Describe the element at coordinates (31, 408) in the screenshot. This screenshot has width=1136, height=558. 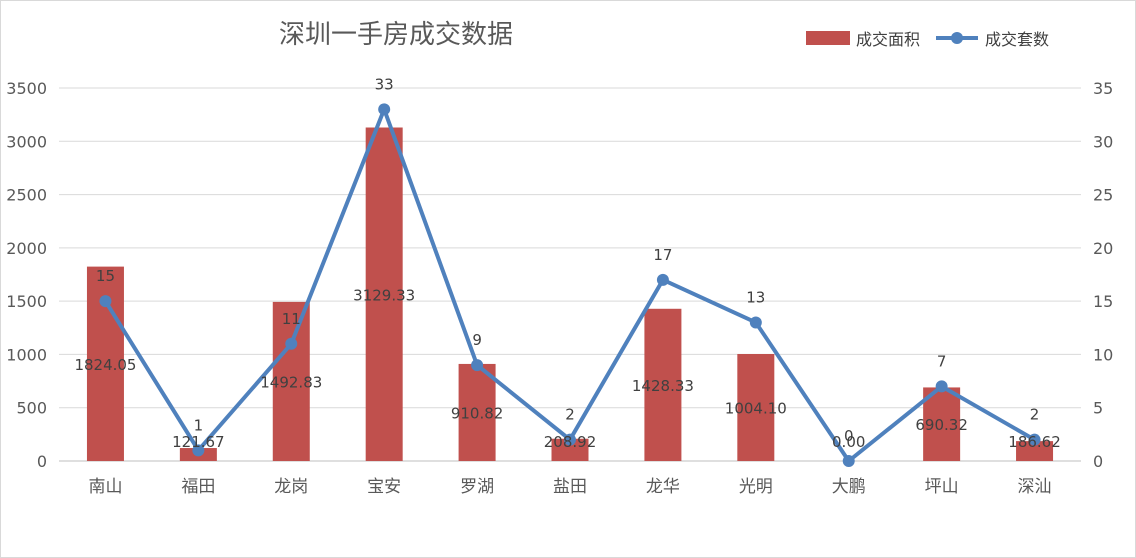
I see `left-tick-label: 500` at that location.